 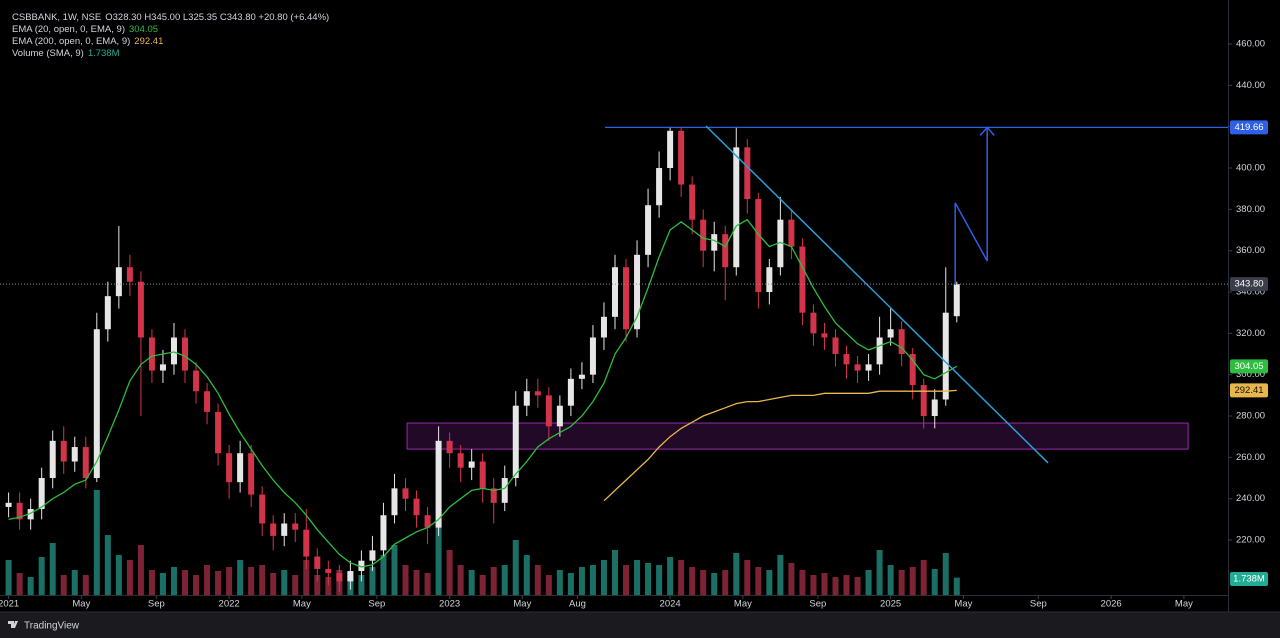 I want to click on volume-name: Volume (SMA, 9), so click(x=48, y=53).